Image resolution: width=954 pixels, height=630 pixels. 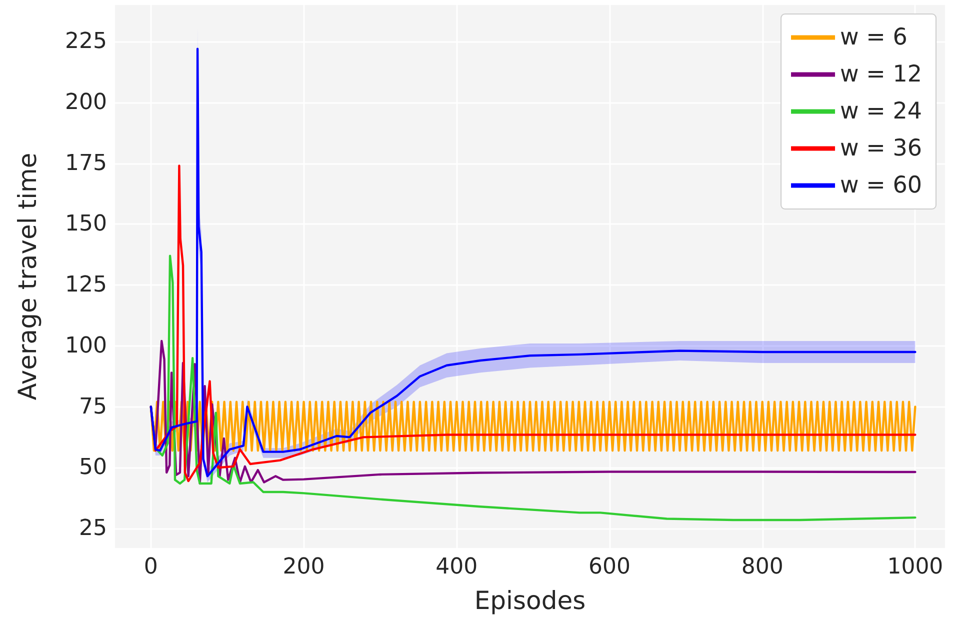 What do you see at coordinates (86, 102) in the screenshot?
I see `y-tick-label: 200` at bounding box center [86, 102].